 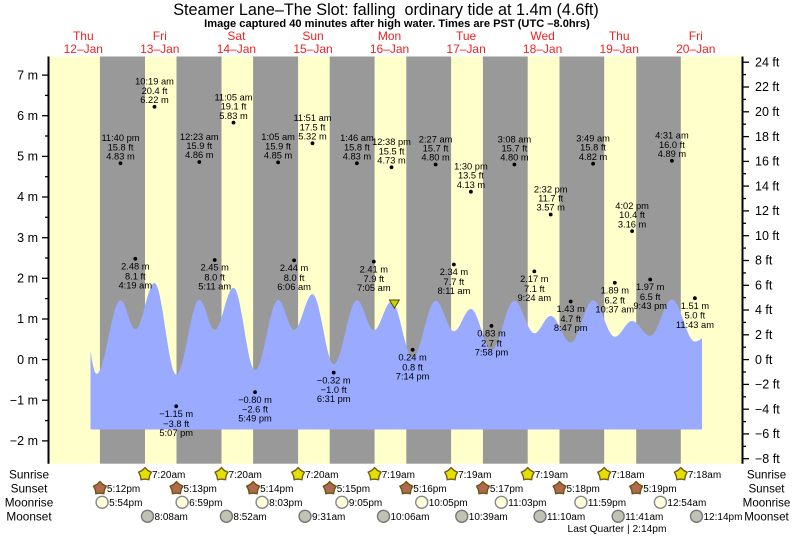 I want to click on svg-text: −6 ft, so click(x=767, y=434).